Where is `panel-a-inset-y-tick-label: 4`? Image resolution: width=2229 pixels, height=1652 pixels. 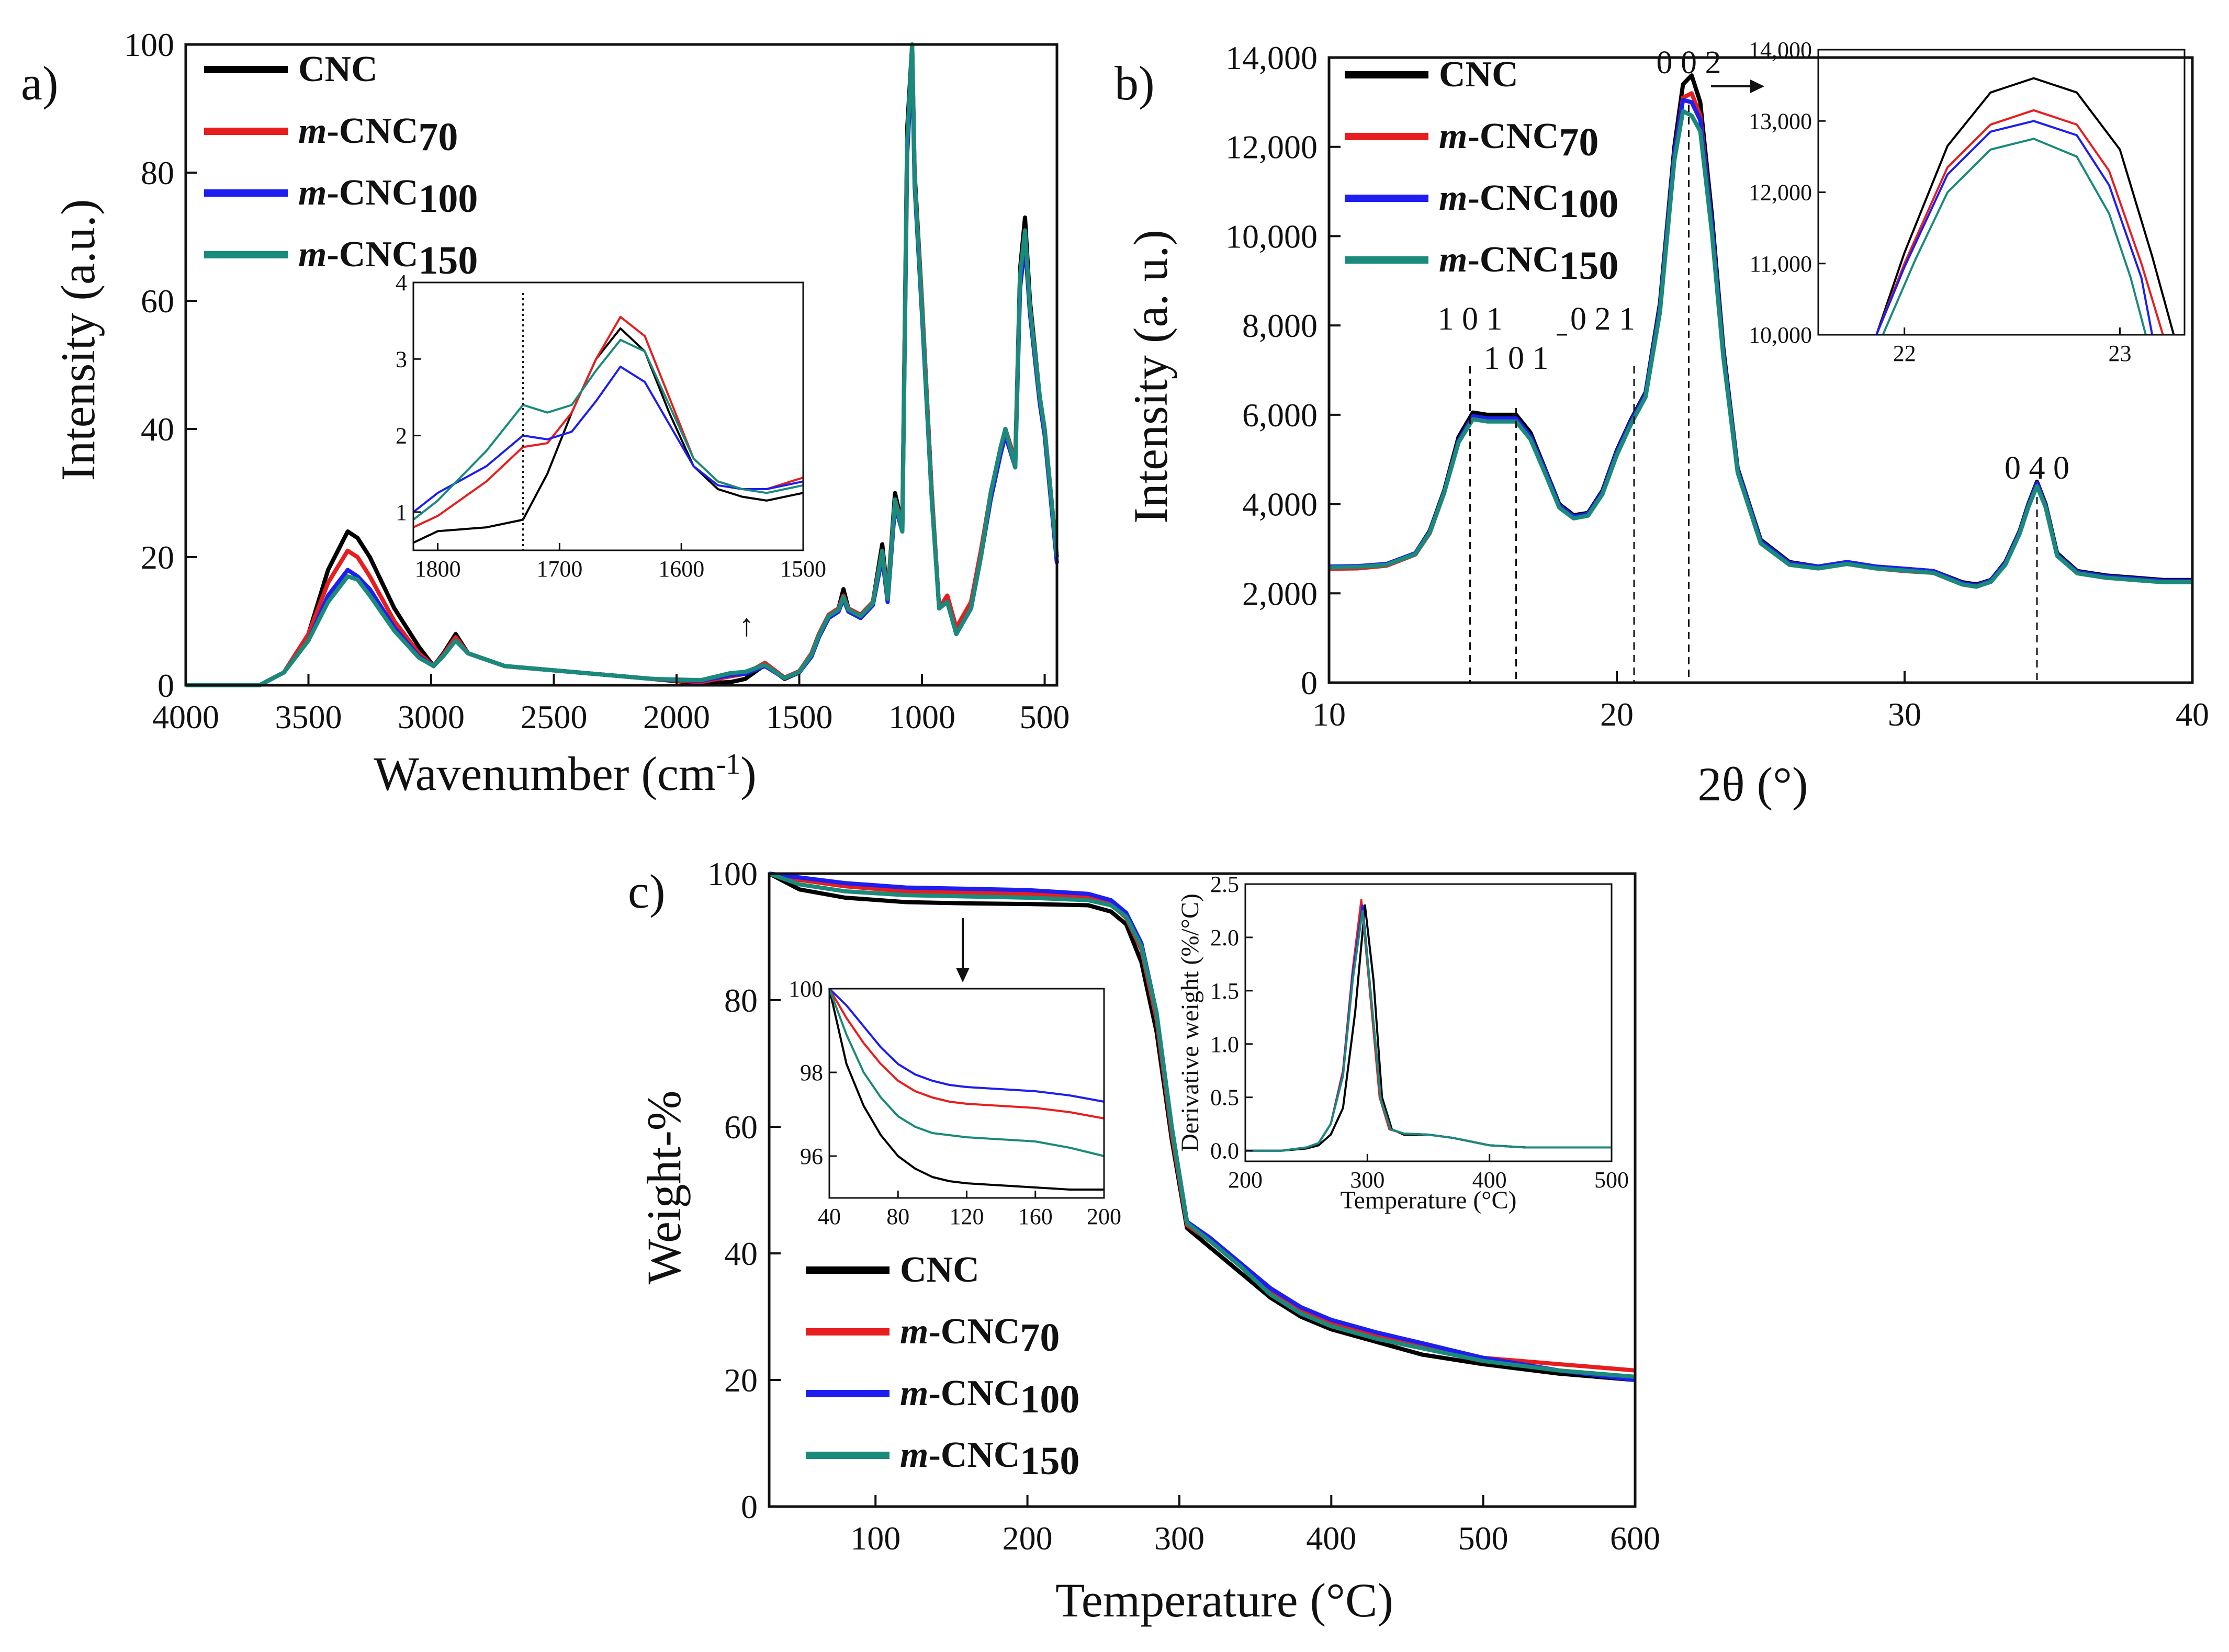 panel-a-inset-y-tick-label: 4 is located at coordinates (401, 283).